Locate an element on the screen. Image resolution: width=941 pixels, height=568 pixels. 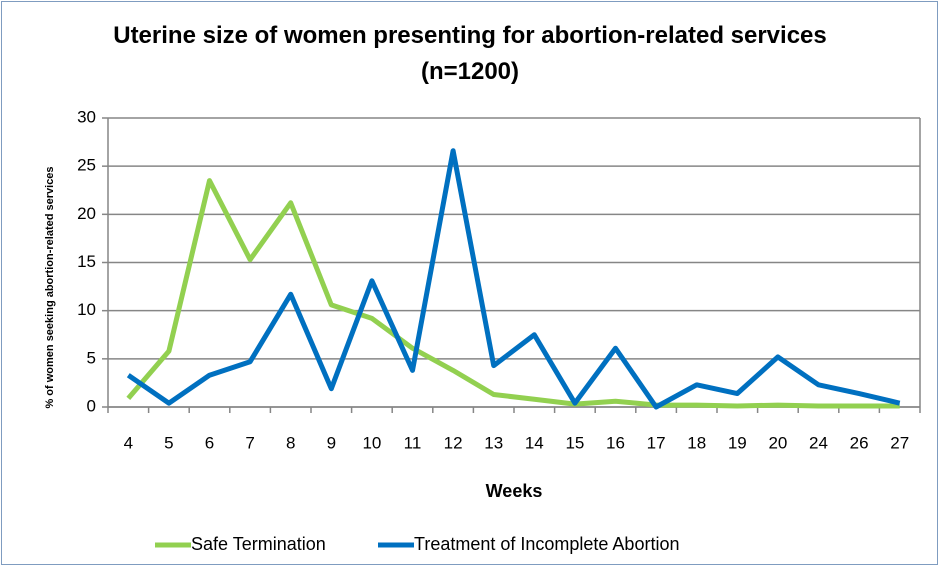
x-tick-label: 15 is located at coordinates (574, 442).